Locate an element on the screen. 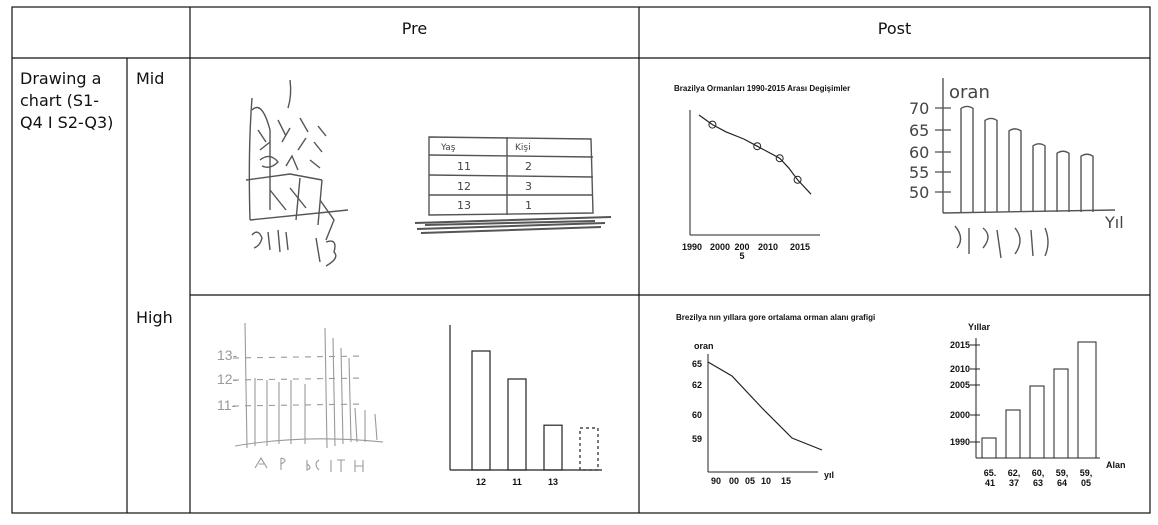 Image resolution: width=1158 pixels, height=525 pixels. high-pre-bar-chart: 12 11 13 is located at coordinates (525, 406).